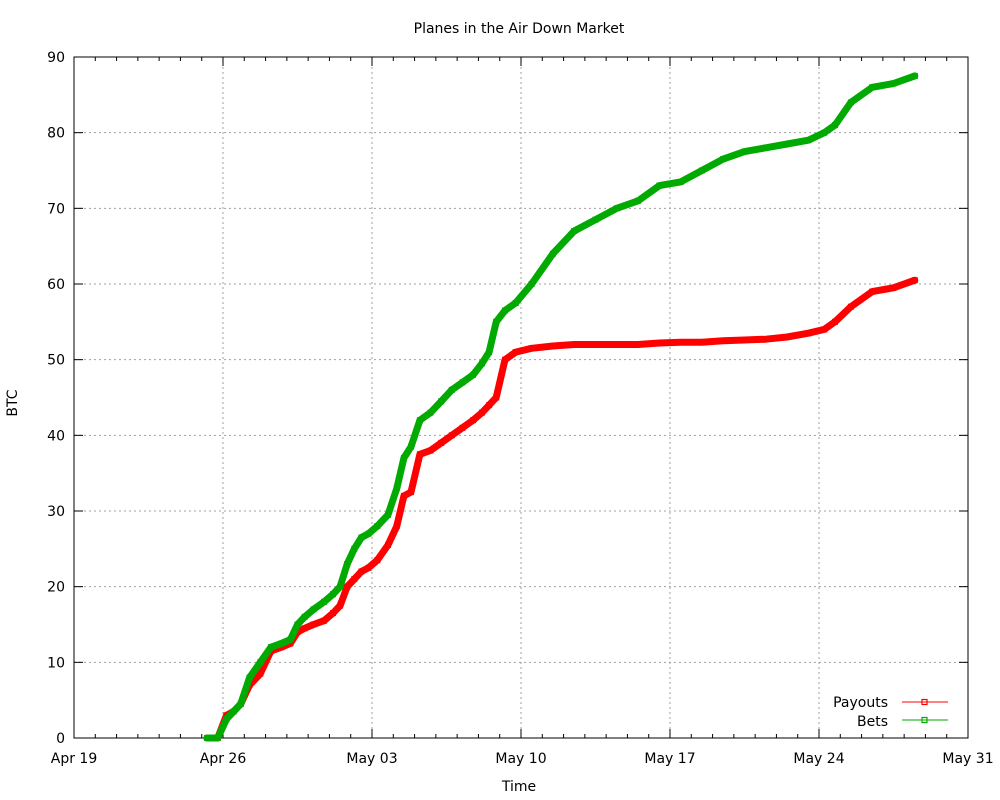 The height and width of the screenshot is (800, 1000). Describe the element at coordinates (56, 361) in the screenshot. I see `y-tick-label: 50` at that location.